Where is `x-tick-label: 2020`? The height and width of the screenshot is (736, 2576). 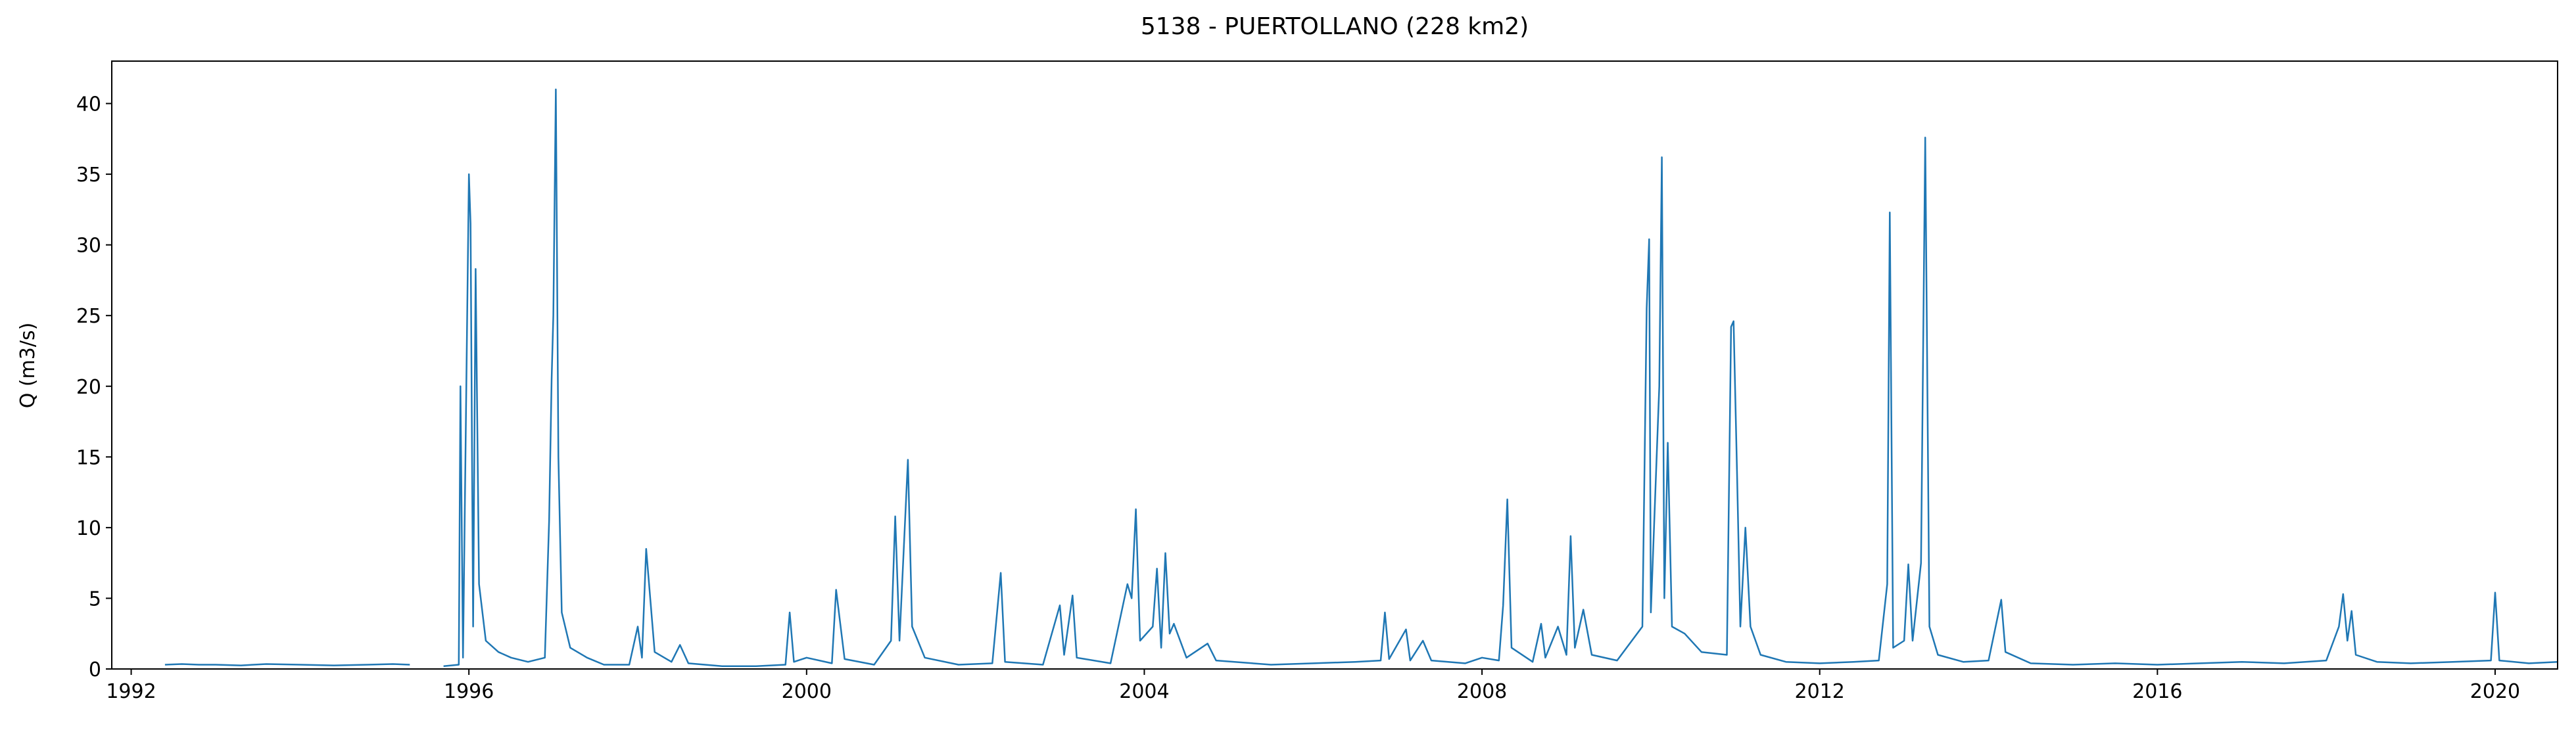
x-tick-label: 2020 is located at coordinates (2495, 691).